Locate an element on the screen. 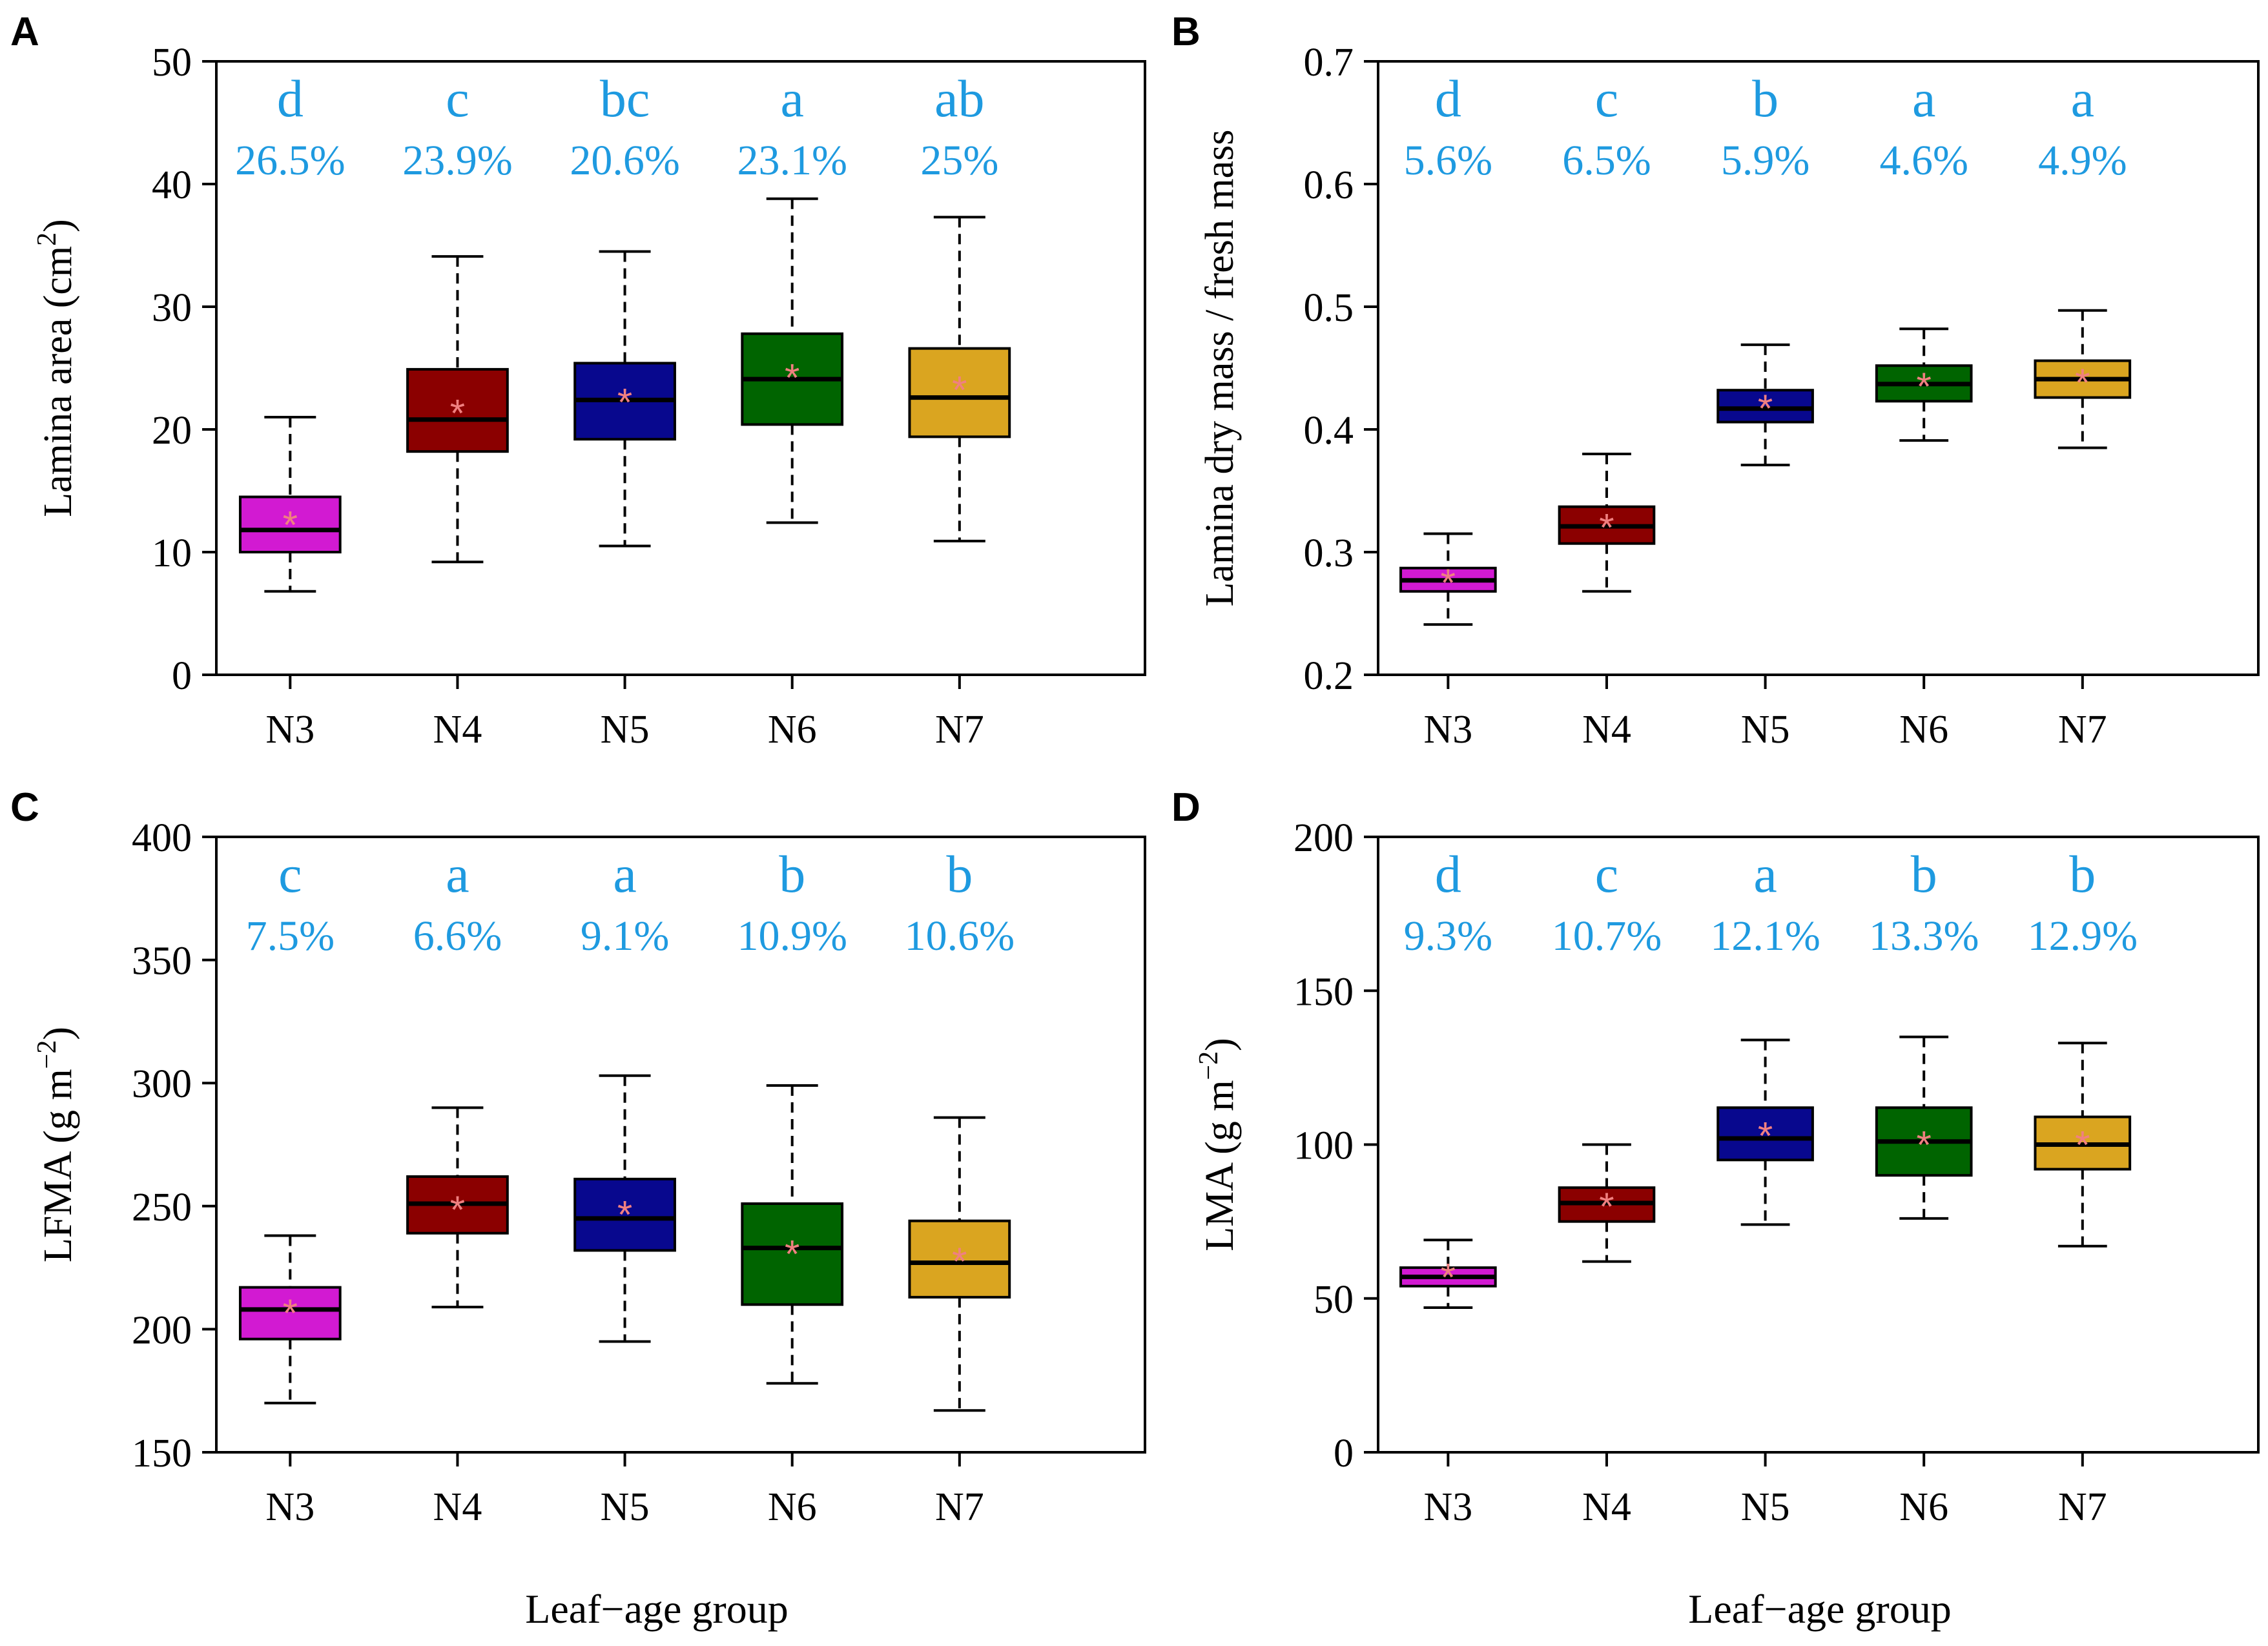  y-axis-label: Lamina dry mass / fresh mass is located at coordinates (1220, 368).